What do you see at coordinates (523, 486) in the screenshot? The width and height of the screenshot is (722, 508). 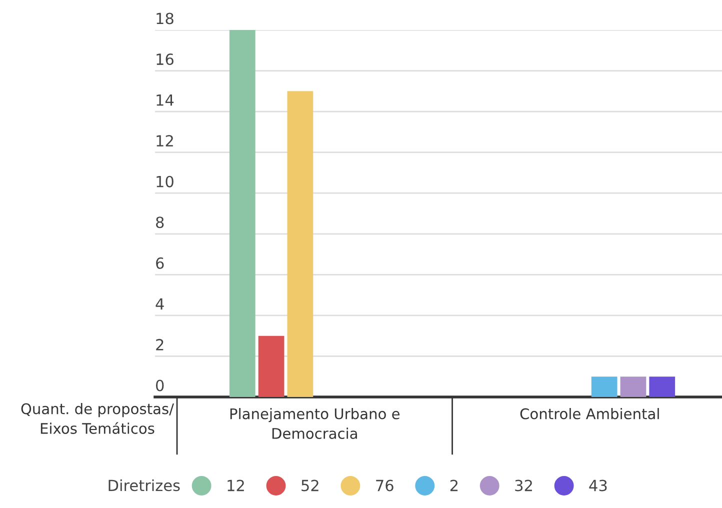 I see `legend-label: 32` at bounding box center [523, 486].